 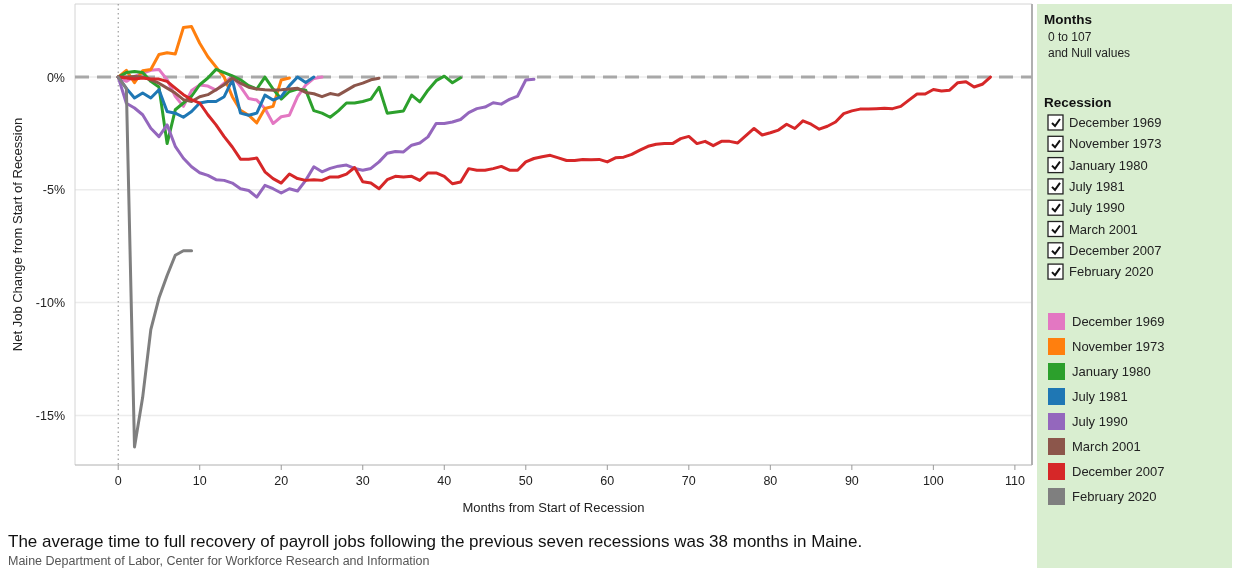 I want to click on x-tick-label: 50, so click(x=525, y=481).